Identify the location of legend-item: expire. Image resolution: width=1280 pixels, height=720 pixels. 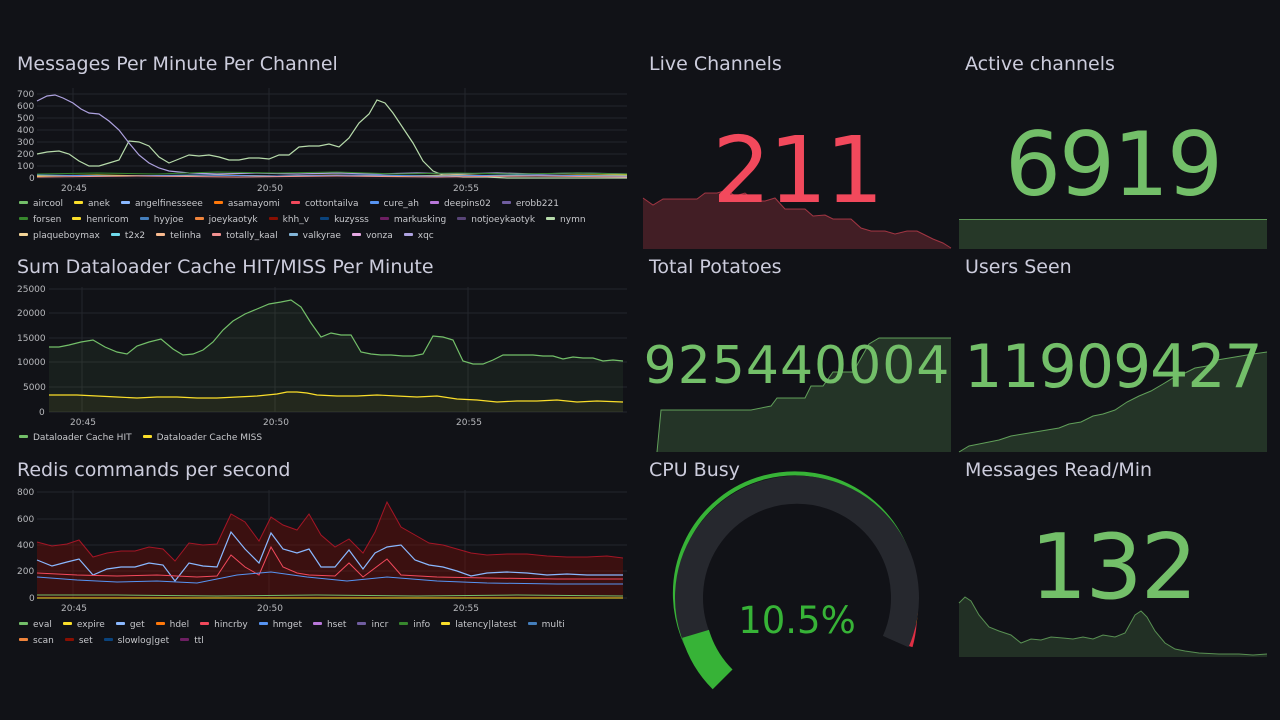
(83, 625).